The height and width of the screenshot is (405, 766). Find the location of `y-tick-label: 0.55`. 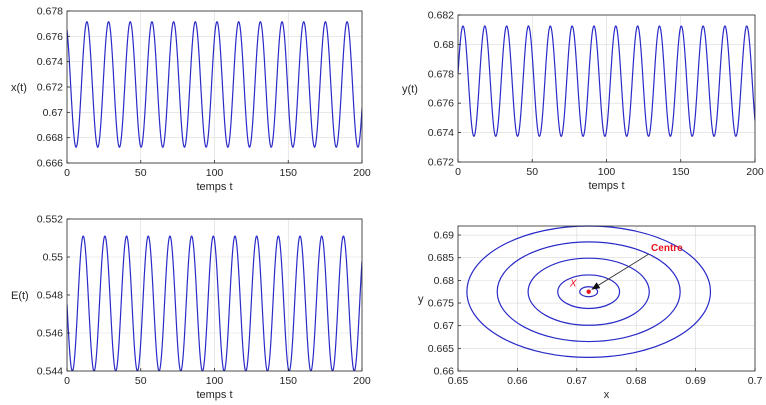

y-tick-label: 0.55 is located at coordinates (53, 258).